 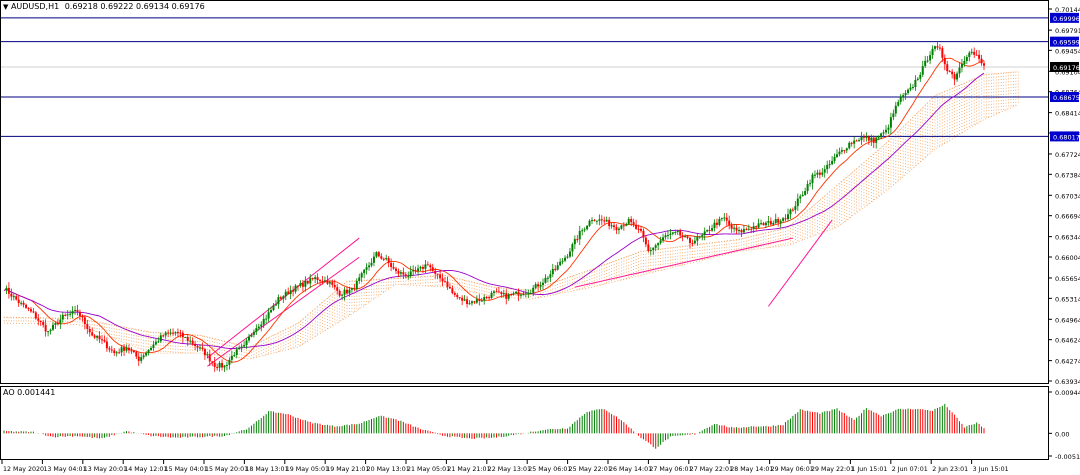 What do you see at coordinates (910, 469) in the screenshot?
I see `time-tick-label: 2 Jun 07:01` at bounding box center [910, 469].